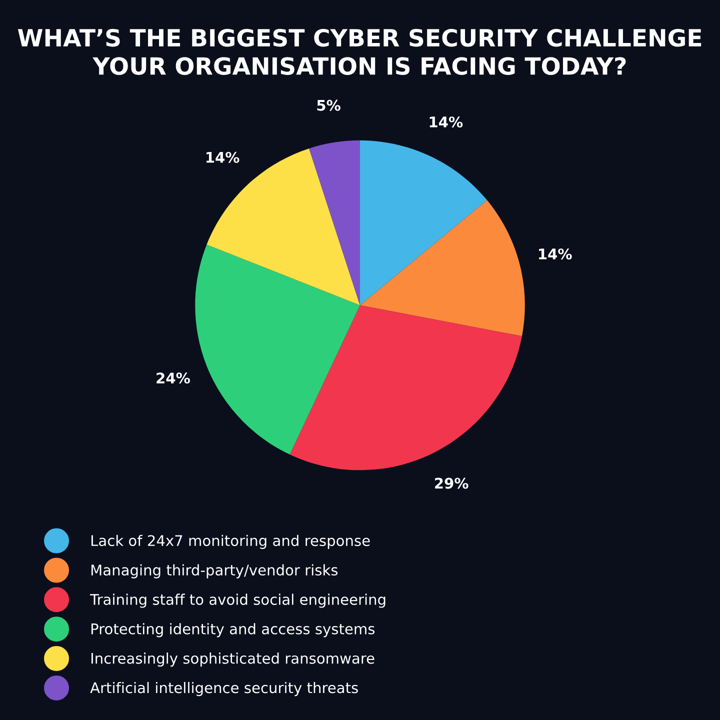  I want to click on data-label: 5%, so click(328, 105).